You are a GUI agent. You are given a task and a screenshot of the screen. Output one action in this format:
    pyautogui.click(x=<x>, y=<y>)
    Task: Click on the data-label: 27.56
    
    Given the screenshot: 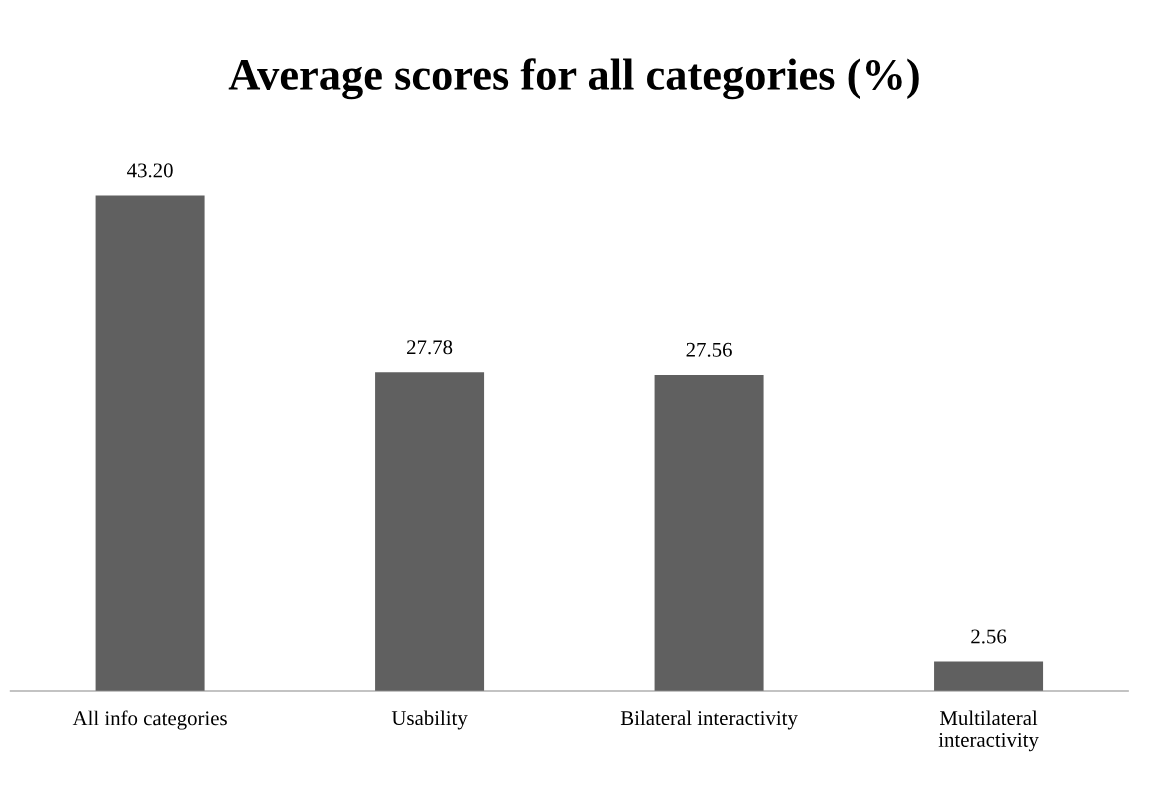 What is the action you would take?
    pyautogui.click(x=709, y=349)
    